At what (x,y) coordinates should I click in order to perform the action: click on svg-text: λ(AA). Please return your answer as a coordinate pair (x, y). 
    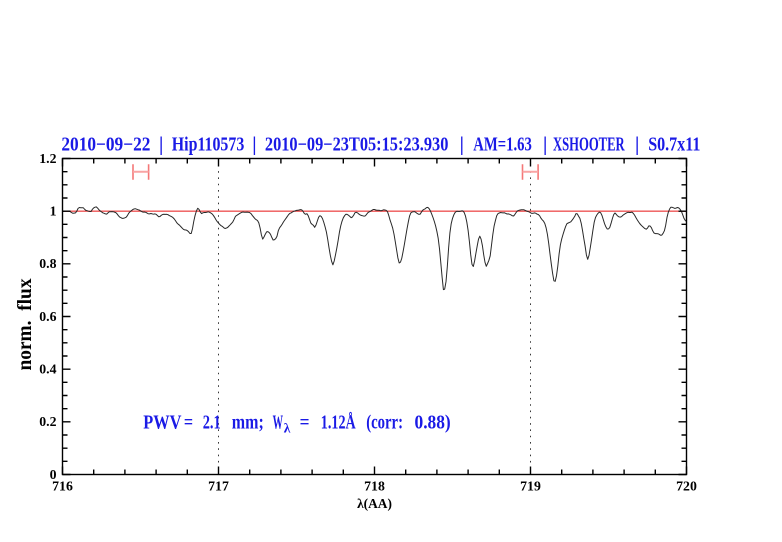
    Looking at the image, I should click on (374, 503).